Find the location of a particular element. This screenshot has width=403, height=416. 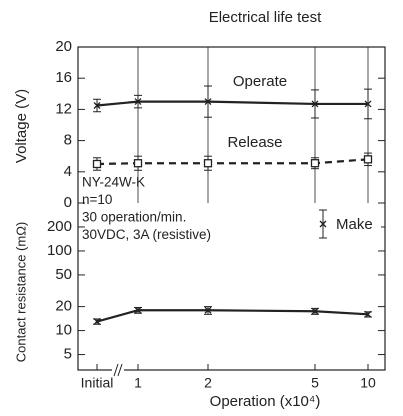

y-tick-label: 8 is located at coordinates (68, 140).